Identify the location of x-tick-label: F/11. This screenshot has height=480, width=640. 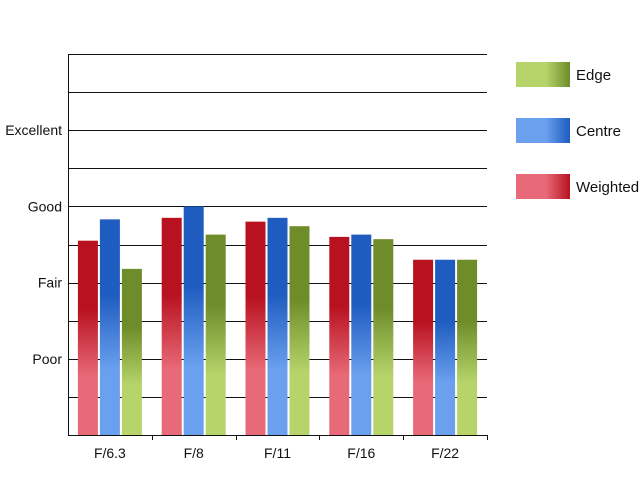
(277, 453).